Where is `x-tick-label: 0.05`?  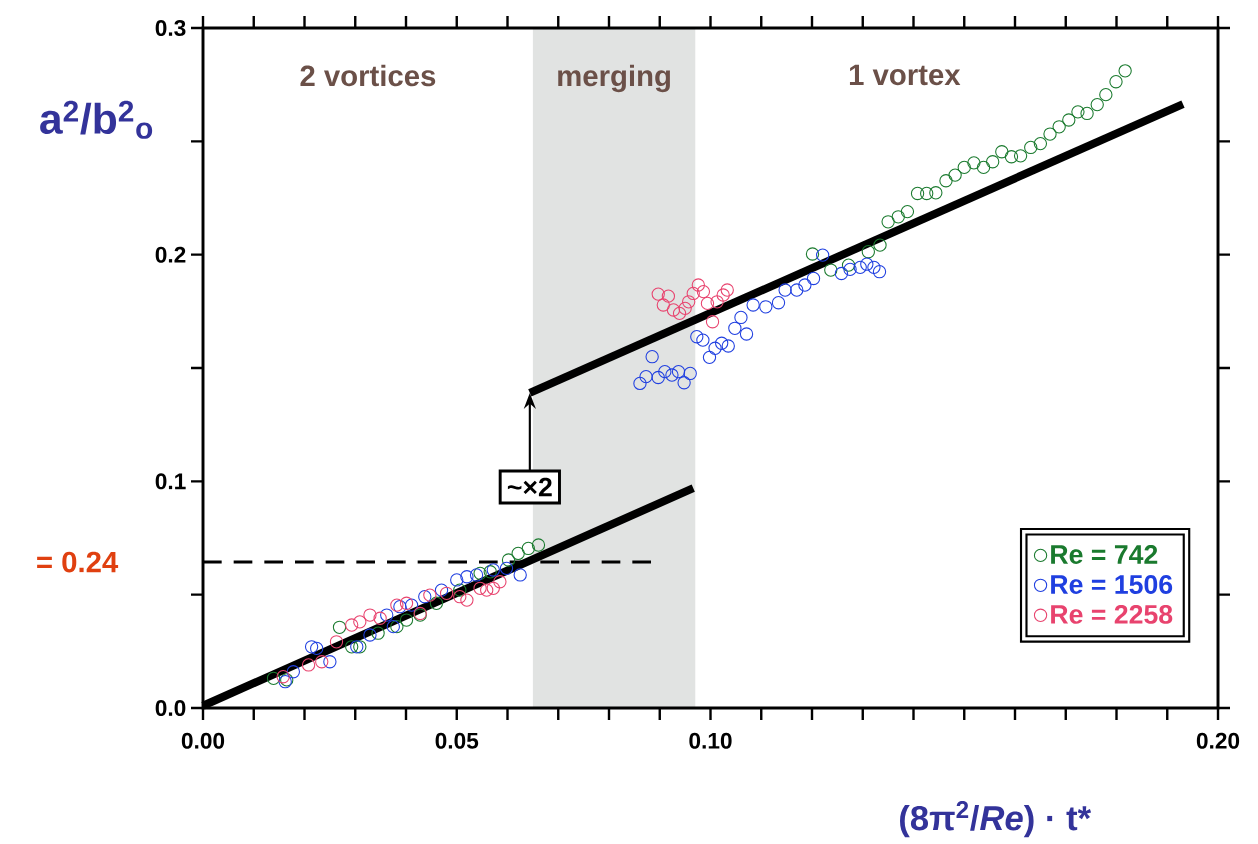
x-tick-label: 0.05 is located at coordinates (457, 740).